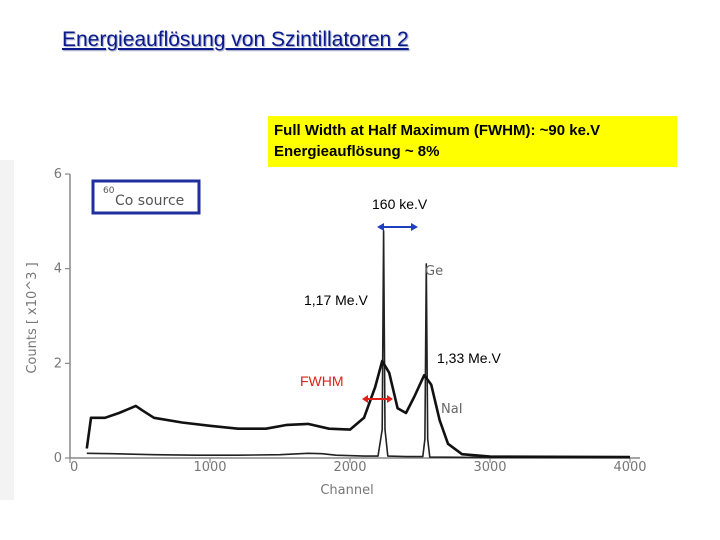 The height and width of the screenshot is (540, 720). Describe the element at coordinates (322, 381) in the screenshot. I see `fwhm-label: FWHM` at that location.